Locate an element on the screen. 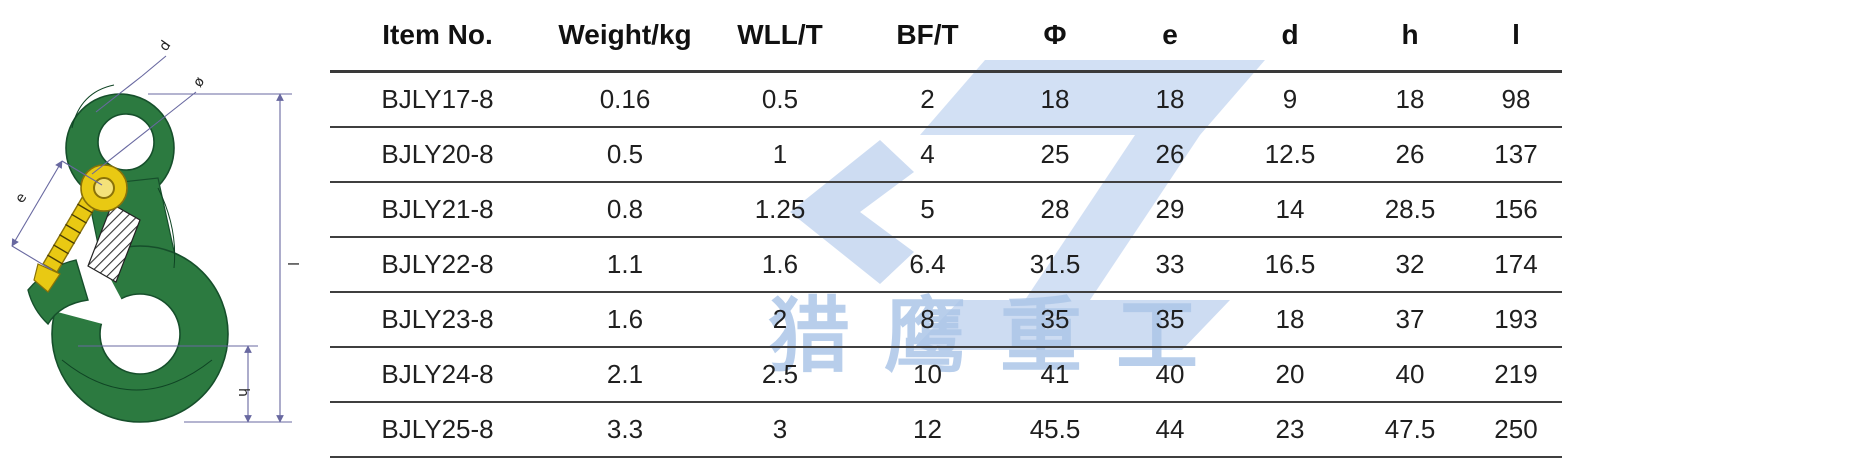  item-no-cell: BJLY21-8 is located at coordinates (437, 210).